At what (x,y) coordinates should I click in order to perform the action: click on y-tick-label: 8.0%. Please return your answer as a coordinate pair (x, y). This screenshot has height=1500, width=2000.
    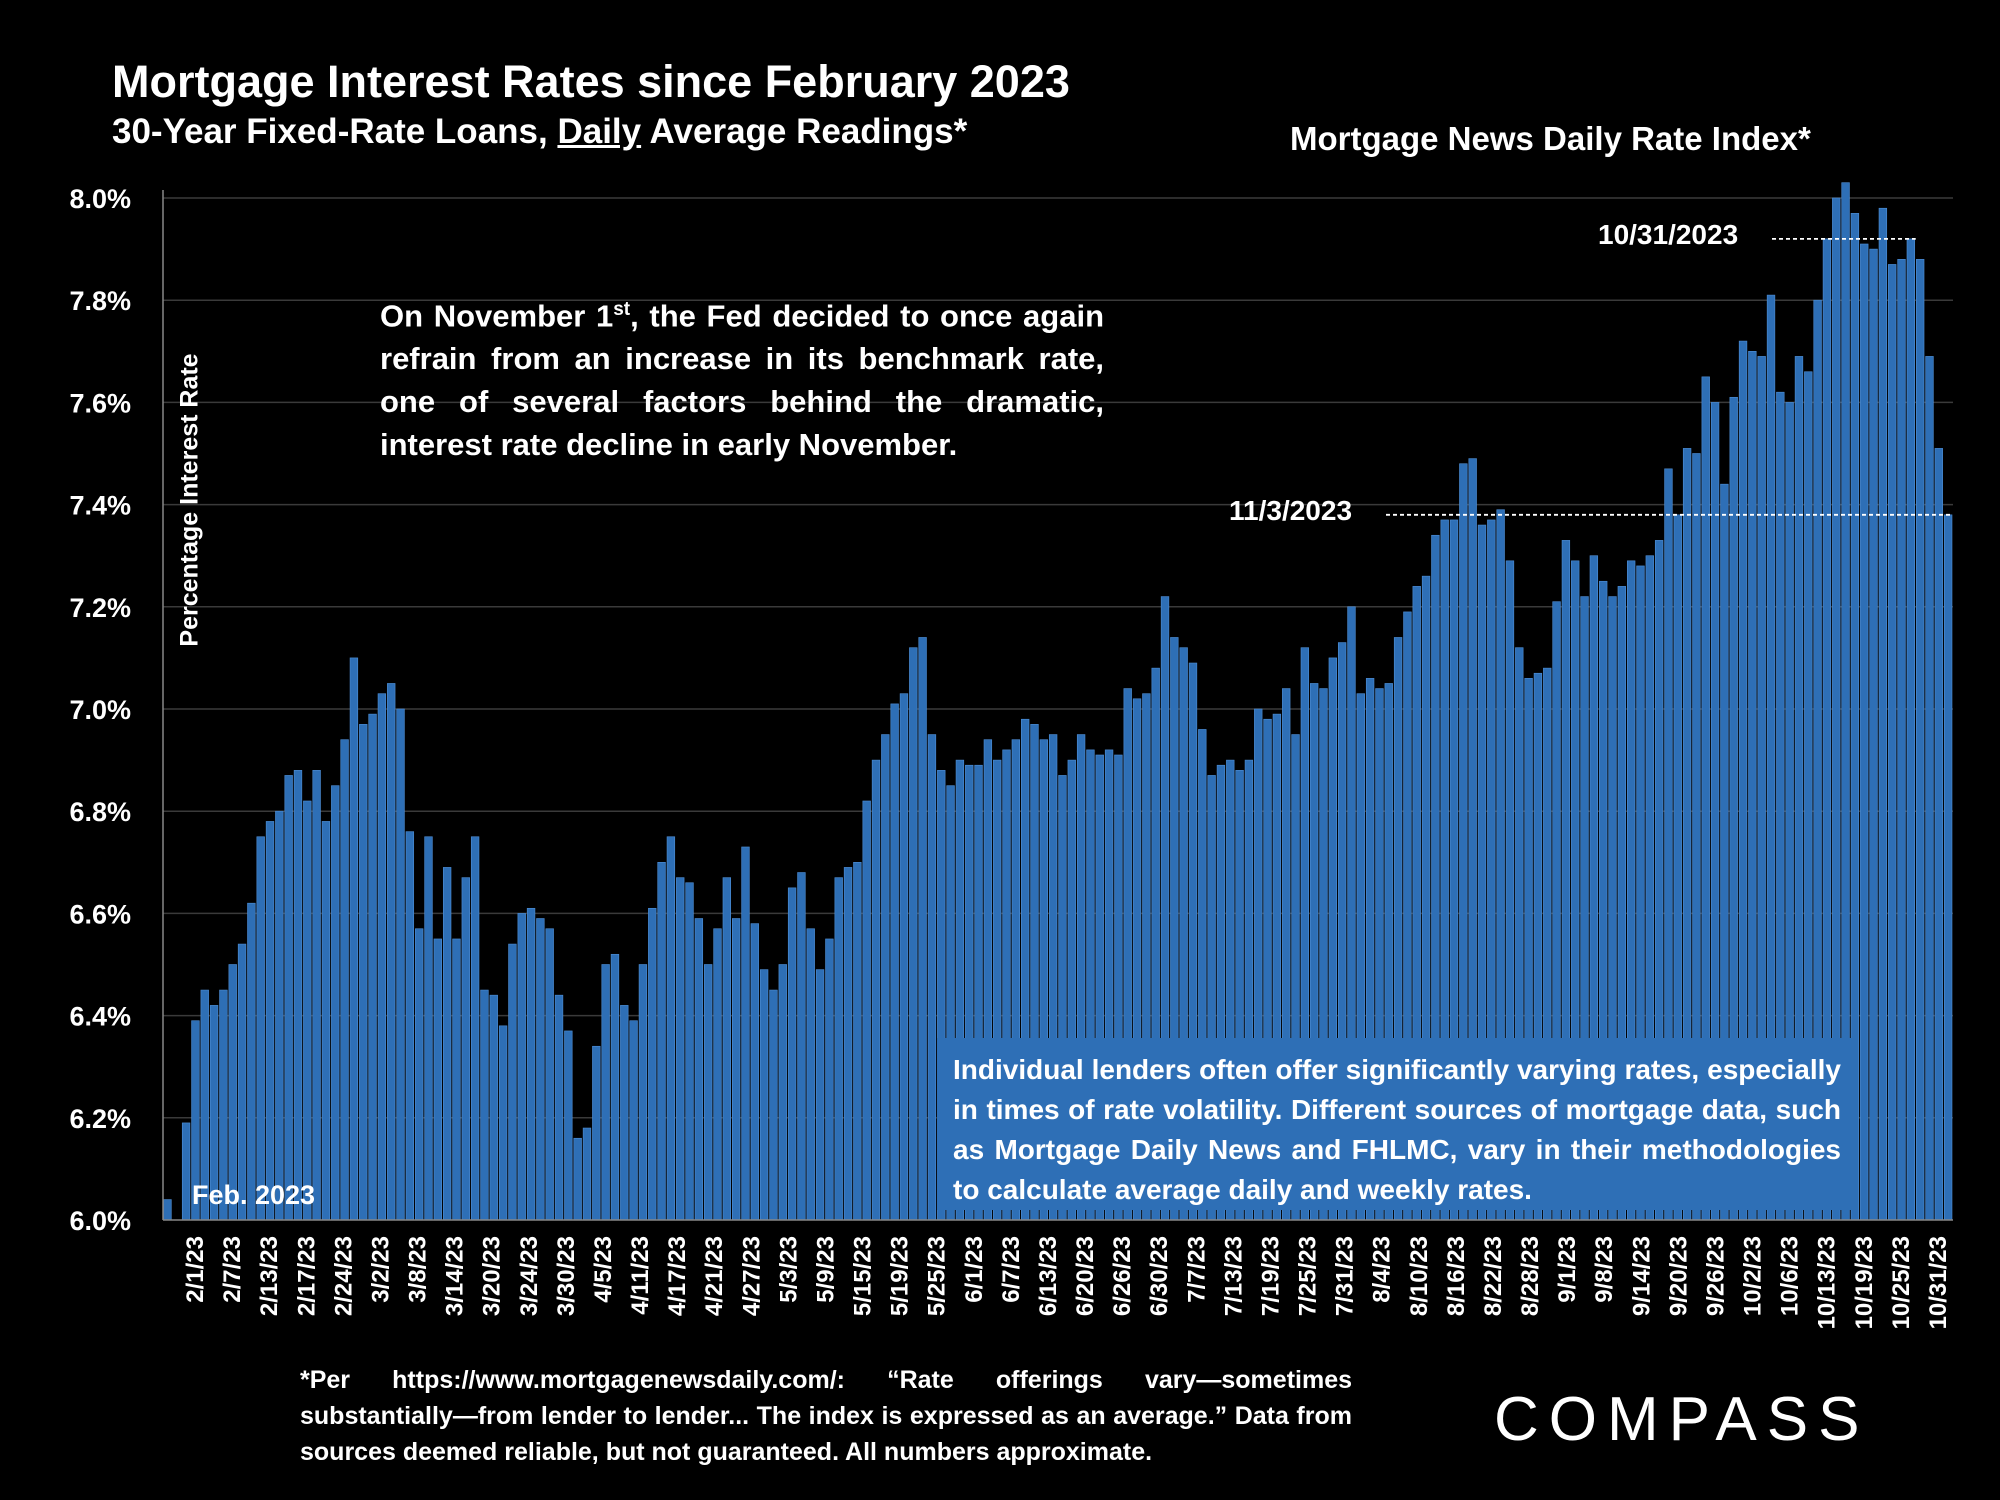
    Looking at the image, I should click on (100, 199).